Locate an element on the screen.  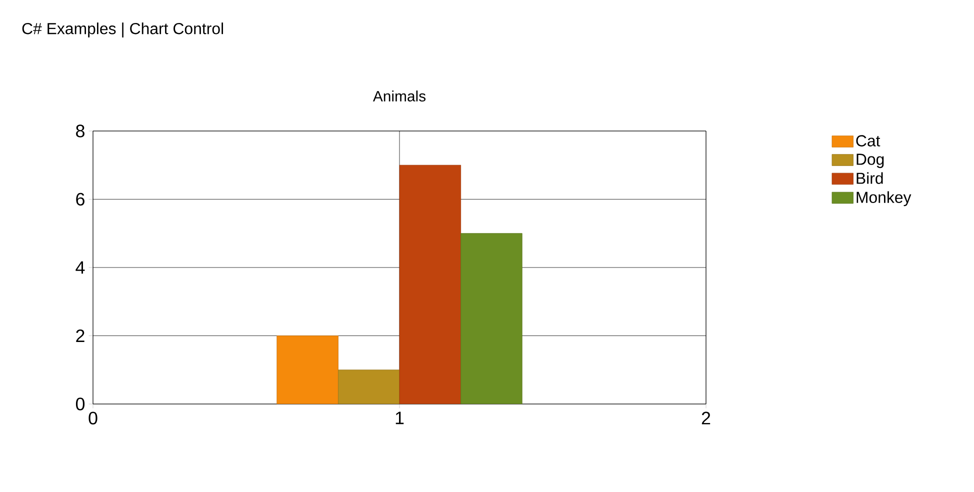
y-tick-label: 8 is located at coordinates (80, 131).